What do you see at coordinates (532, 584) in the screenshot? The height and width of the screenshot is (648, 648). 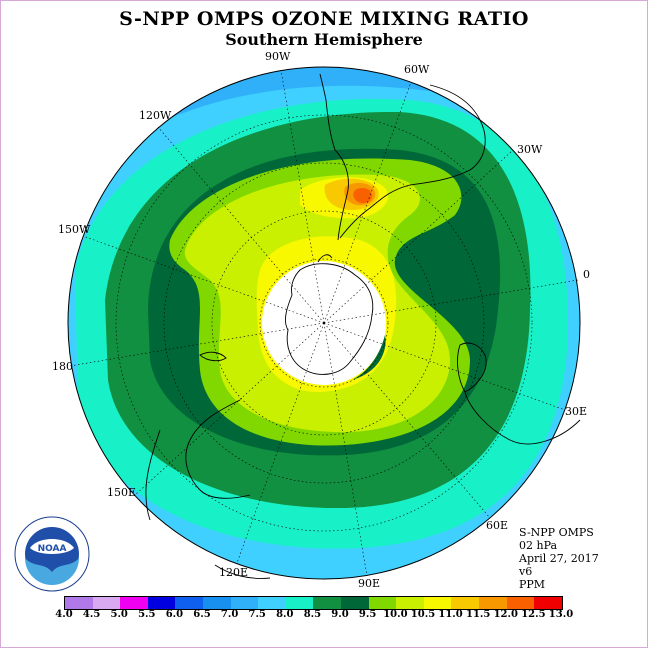 I see `info-units: PPM` at bounding box center [532, 584].